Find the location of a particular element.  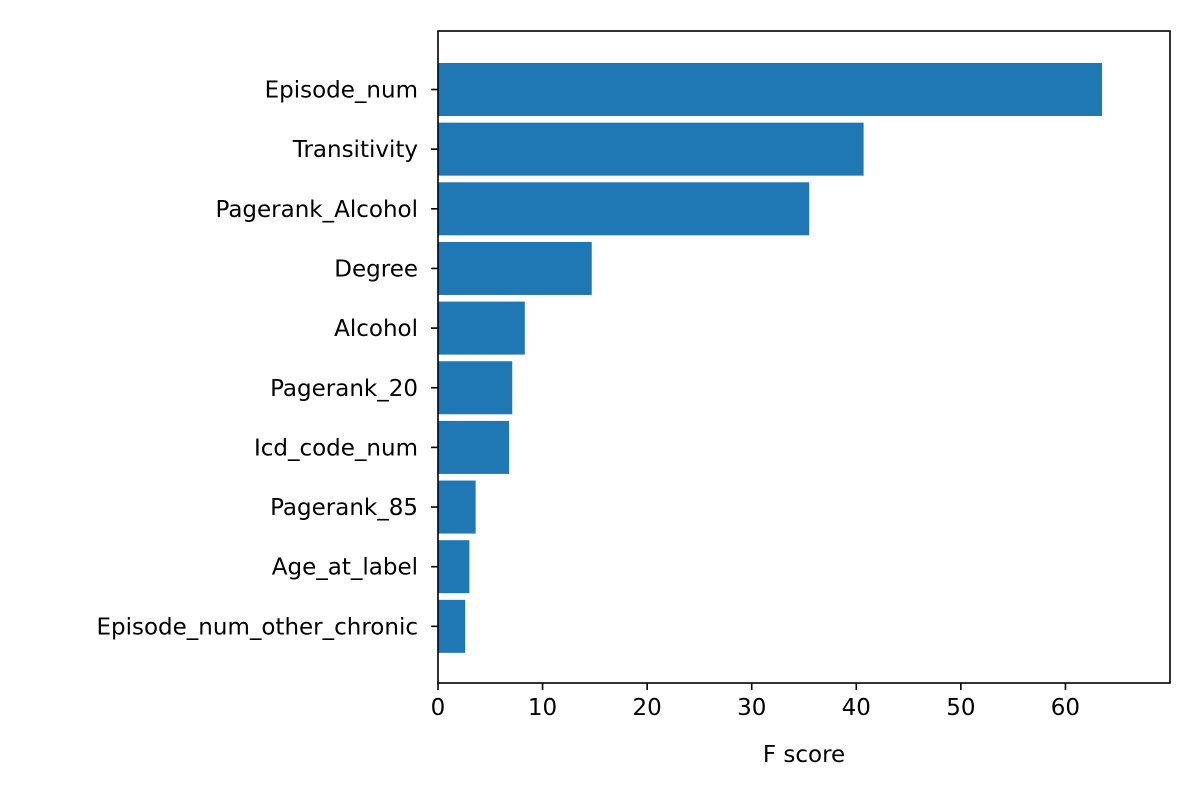

y-tick-label: Episode_num_other_chronic is located at coordinates (257, 627).